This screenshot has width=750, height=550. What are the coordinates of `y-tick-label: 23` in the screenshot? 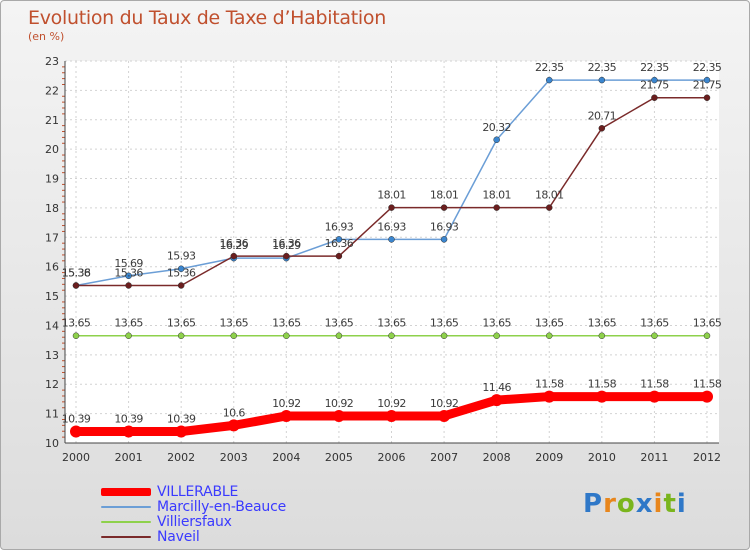 It's located at (52, 61).